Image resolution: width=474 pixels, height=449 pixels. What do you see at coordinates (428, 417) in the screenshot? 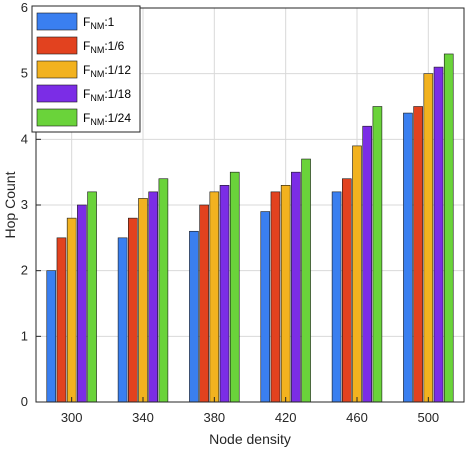
I see `x-tick-label: 500` at bounding box center [428, 417].